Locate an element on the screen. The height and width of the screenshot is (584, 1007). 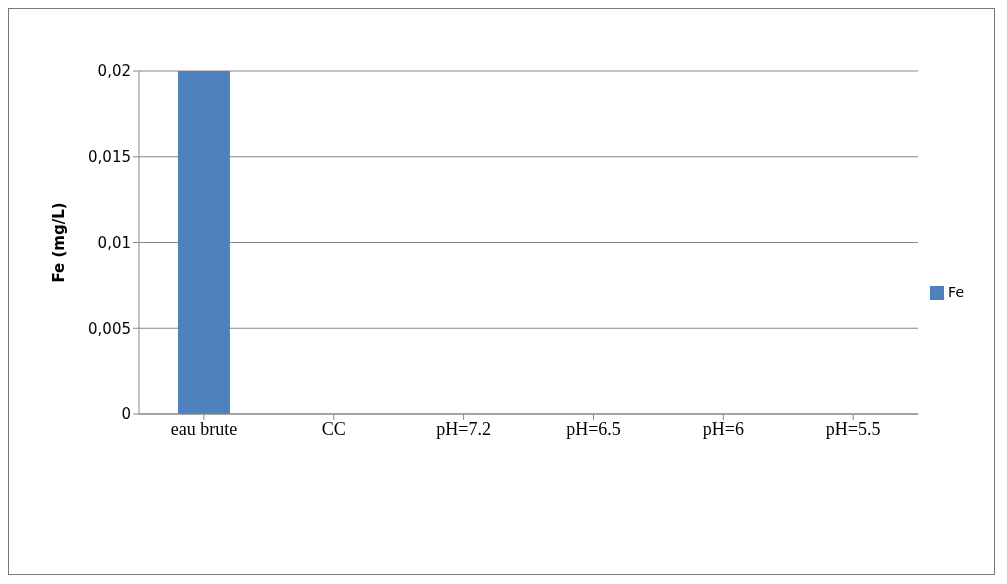
y-axis-title: Fe (mg/L) is located at coordinates (59, 242).